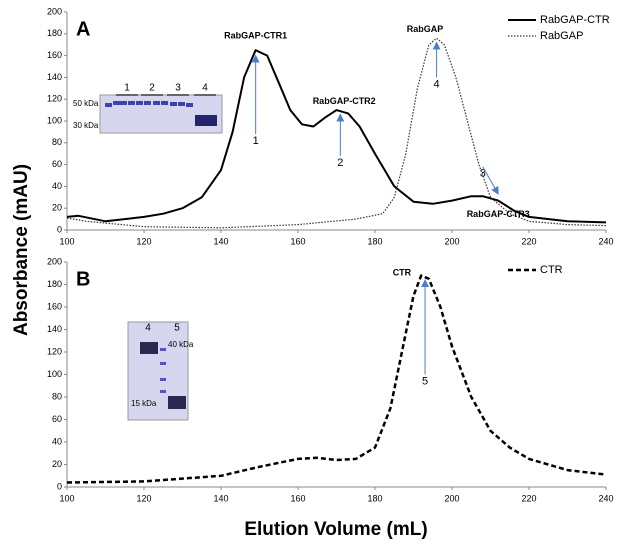 This screenshot has width=627, height=557. I want to click on marker-label: 30 kDa, so click(86, 125).